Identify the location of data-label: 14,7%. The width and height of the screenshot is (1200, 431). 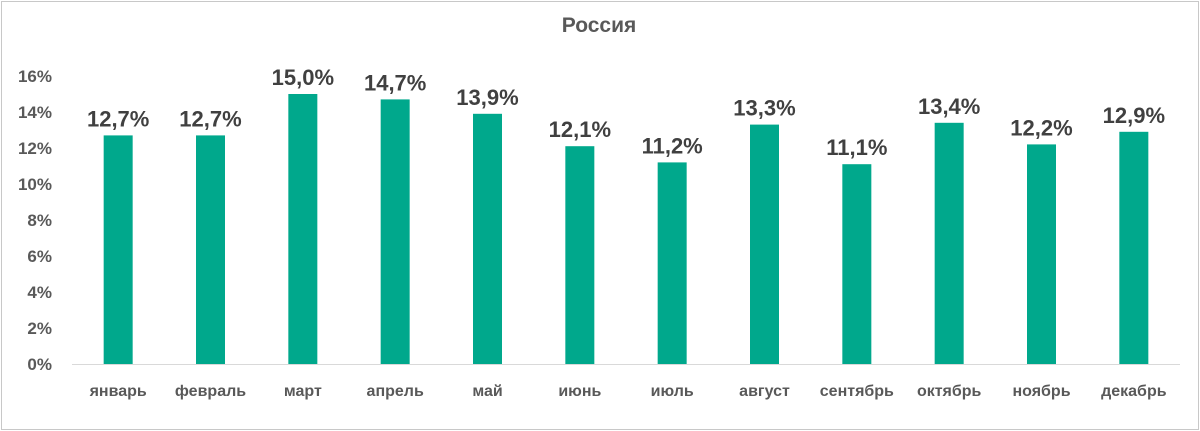
(395, 82).